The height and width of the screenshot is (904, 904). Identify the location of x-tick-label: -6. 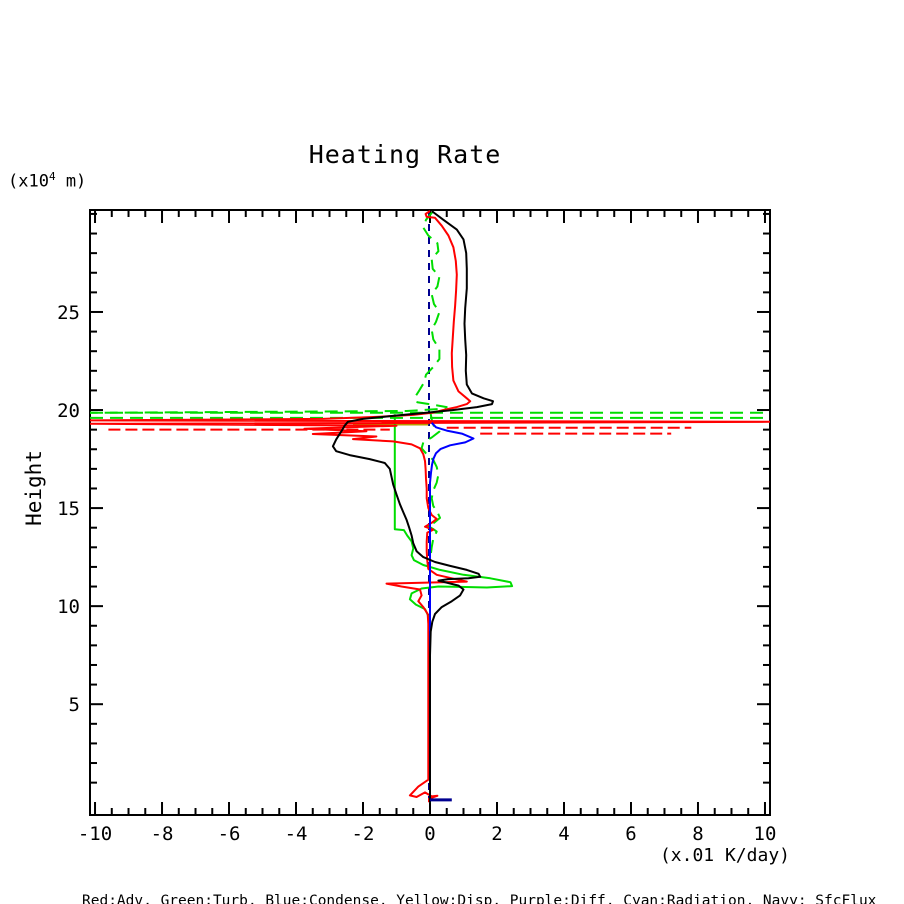
(229, 834).